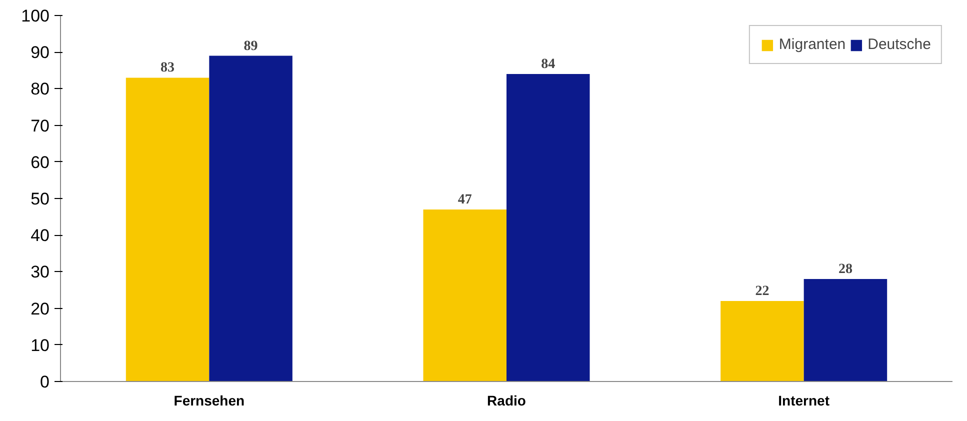 The image size is (967, 421). What do you see at coordinates (251, 46) in the screenshot?
I see `data-label: 89` at bounding box center [251, 46].